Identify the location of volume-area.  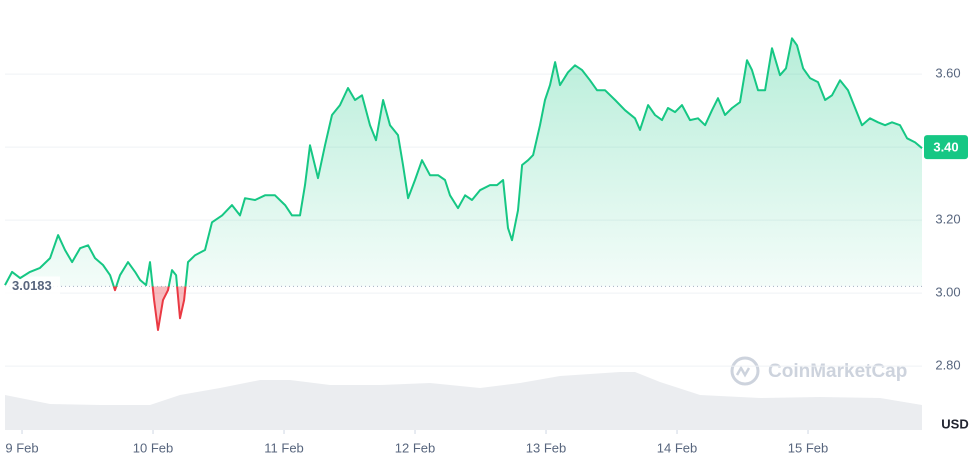
(463, 401).